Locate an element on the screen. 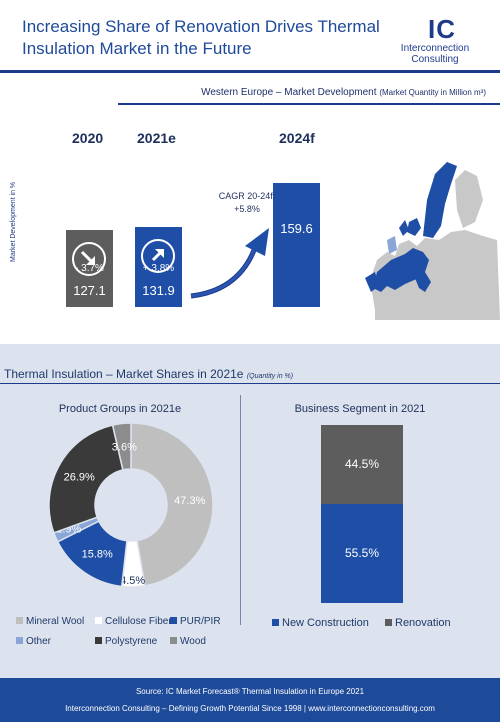 The image size is (500, 722). segment-bar-new-construction: 55.5% is located at coordinates (362, 553).